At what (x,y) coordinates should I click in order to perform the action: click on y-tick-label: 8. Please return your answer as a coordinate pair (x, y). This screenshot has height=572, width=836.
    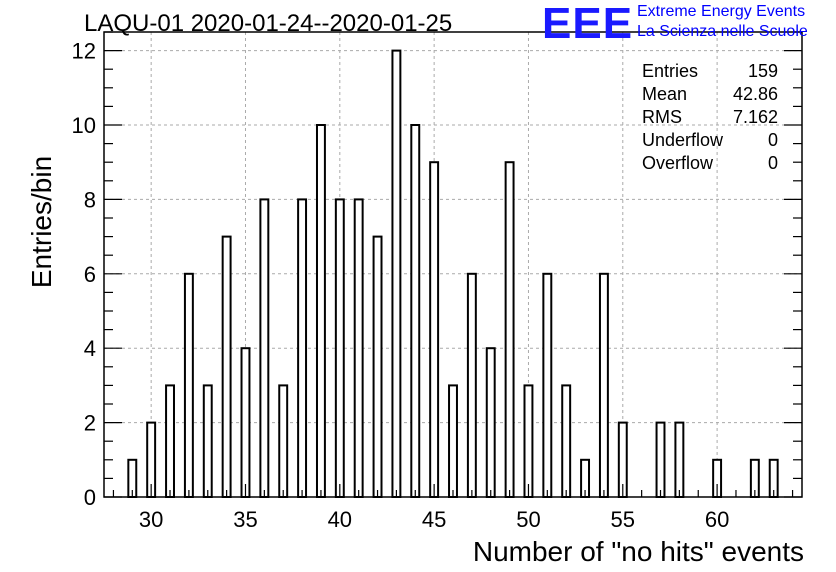
    Looking at the image, I should click on (90, 199).